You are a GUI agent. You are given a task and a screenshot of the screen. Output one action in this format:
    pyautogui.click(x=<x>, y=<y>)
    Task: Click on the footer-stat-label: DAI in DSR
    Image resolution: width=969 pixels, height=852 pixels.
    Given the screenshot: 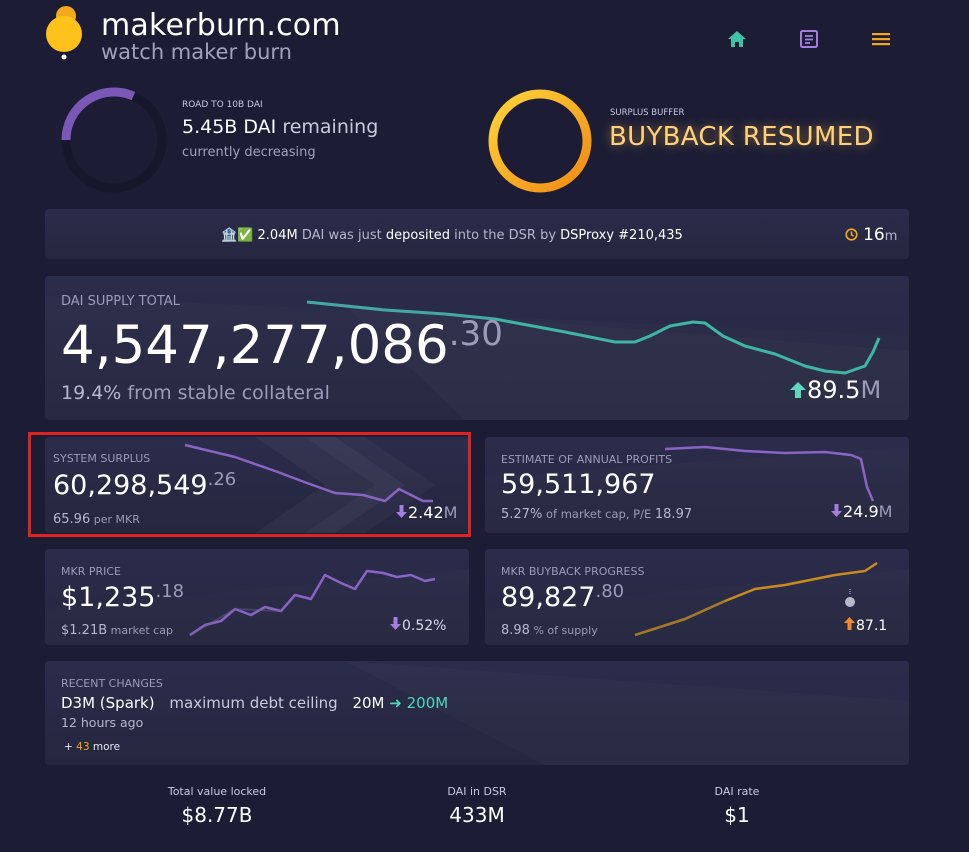 What is the action you would take?
    pyautogui.click(x=477, y=791)
    